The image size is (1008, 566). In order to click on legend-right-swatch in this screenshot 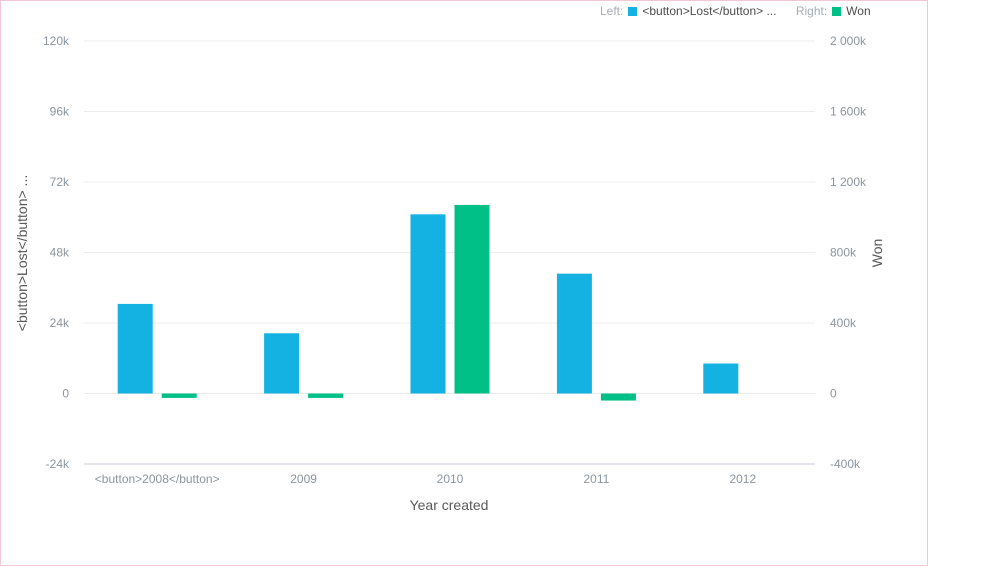, I will do `click(837, 11)`.